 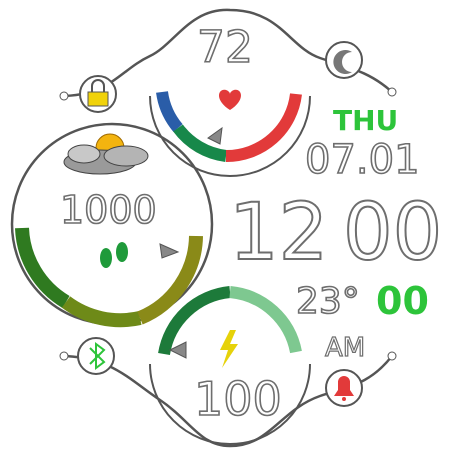 I want to click on battery-gauge, so click(x=230, y=321).